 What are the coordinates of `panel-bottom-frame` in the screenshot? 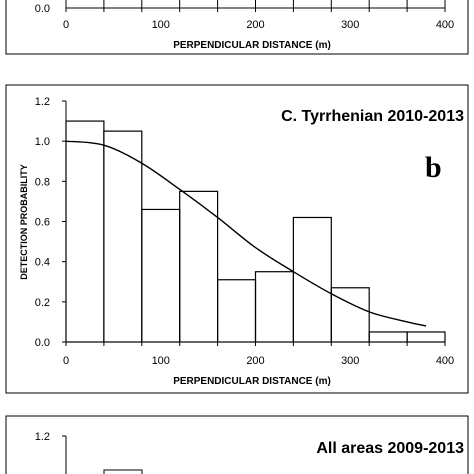 It's located at (237, 444).